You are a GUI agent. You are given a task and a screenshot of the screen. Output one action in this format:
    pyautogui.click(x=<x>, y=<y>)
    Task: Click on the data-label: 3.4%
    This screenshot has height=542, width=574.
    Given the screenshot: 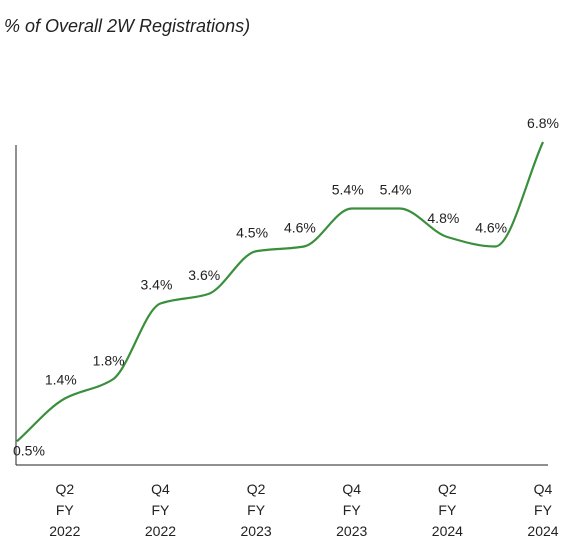 What is the action you would take?
    pyautogui.click(x=156, y=285)
    